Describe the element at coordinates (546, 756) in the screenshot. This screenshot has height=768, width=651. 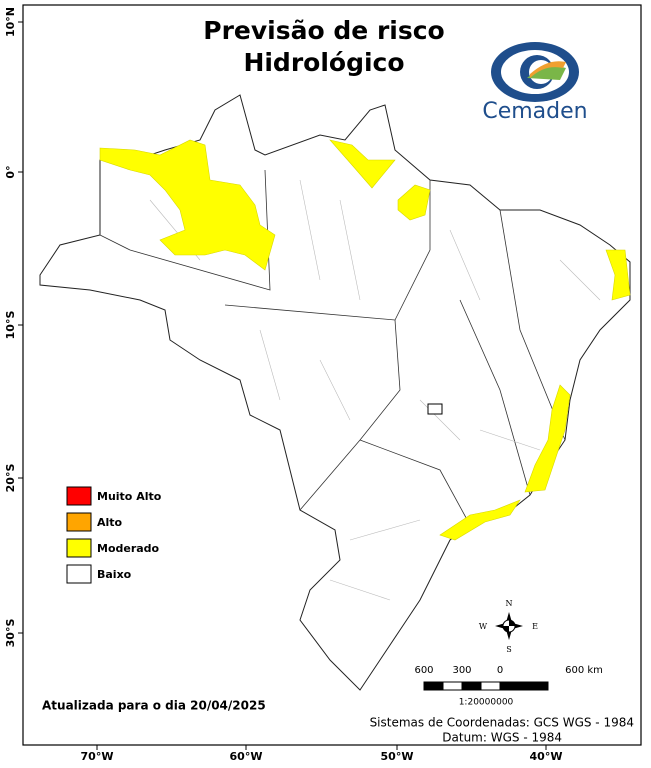
I see `longitude-label: 40°W` at that location.